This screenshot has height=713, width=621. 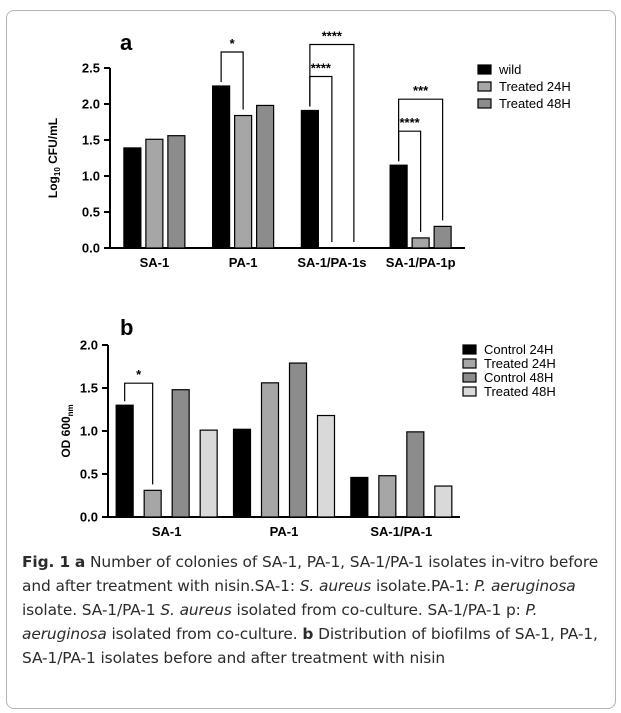 What do you see at coordinates (89, 474) in the screenshot?
I see `chart-b-y-tick-label: 0.5` at bounding box center [89, 474].